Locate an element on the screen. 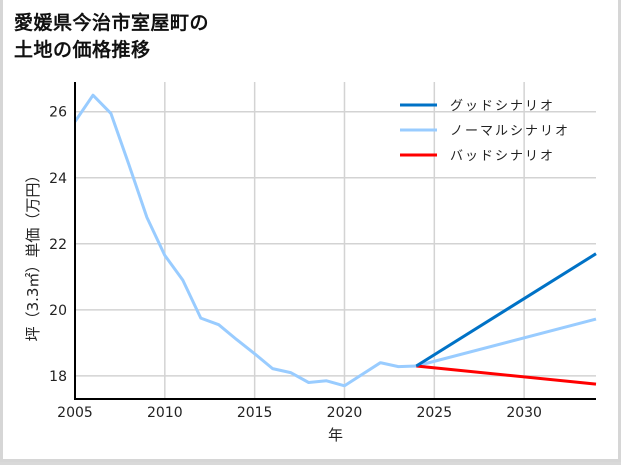 The width and height of the screenshot is (621, 465). y-tick-label: 22 is located at coordinates (58, 245).